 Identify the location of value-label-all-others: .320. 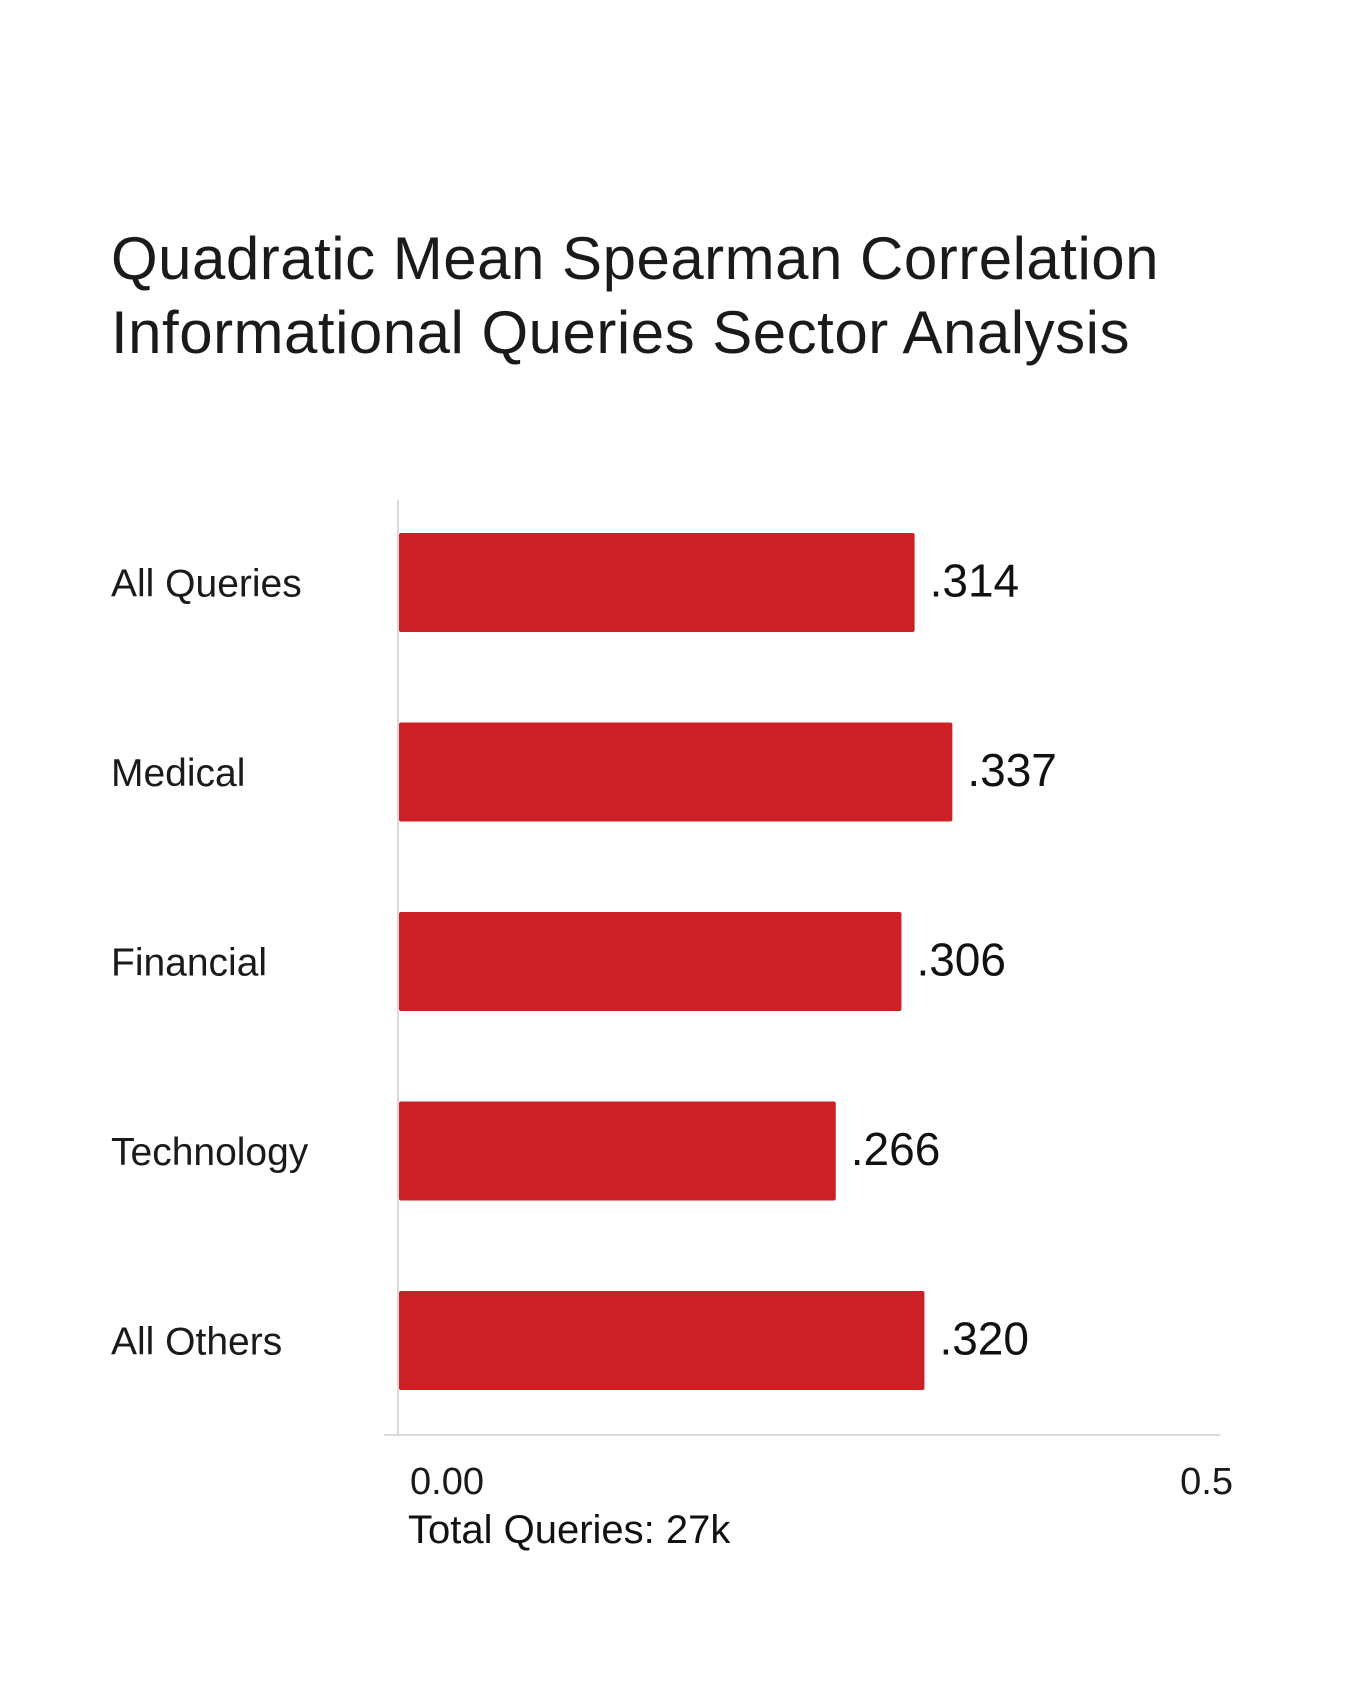
(984, 1339).